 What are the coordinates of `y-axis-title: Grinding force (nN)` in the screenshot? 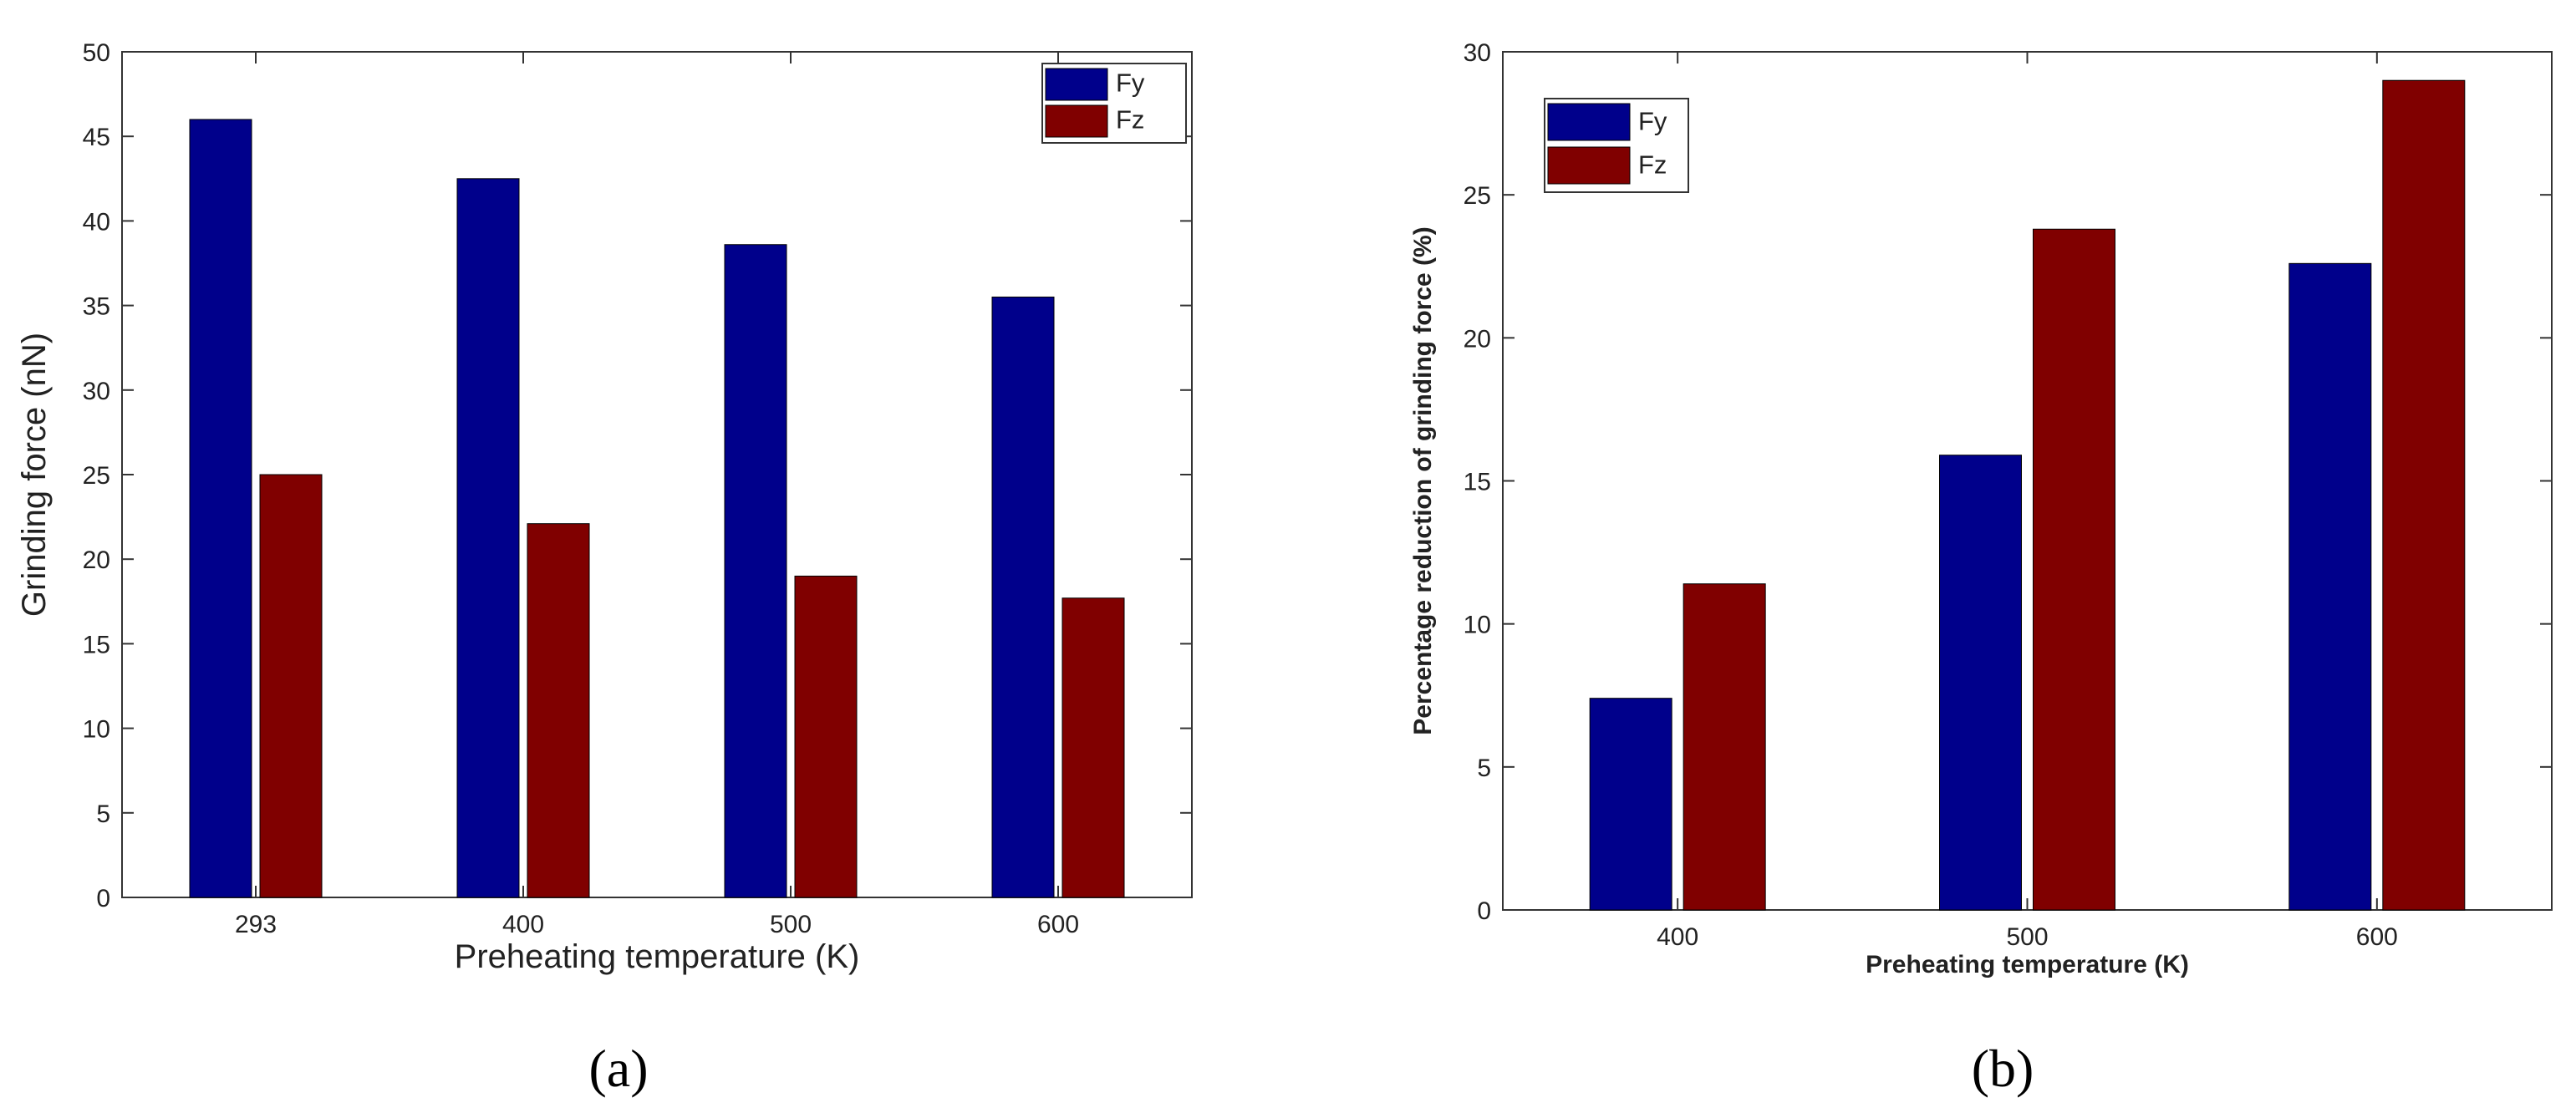 It's located at (34, 475).